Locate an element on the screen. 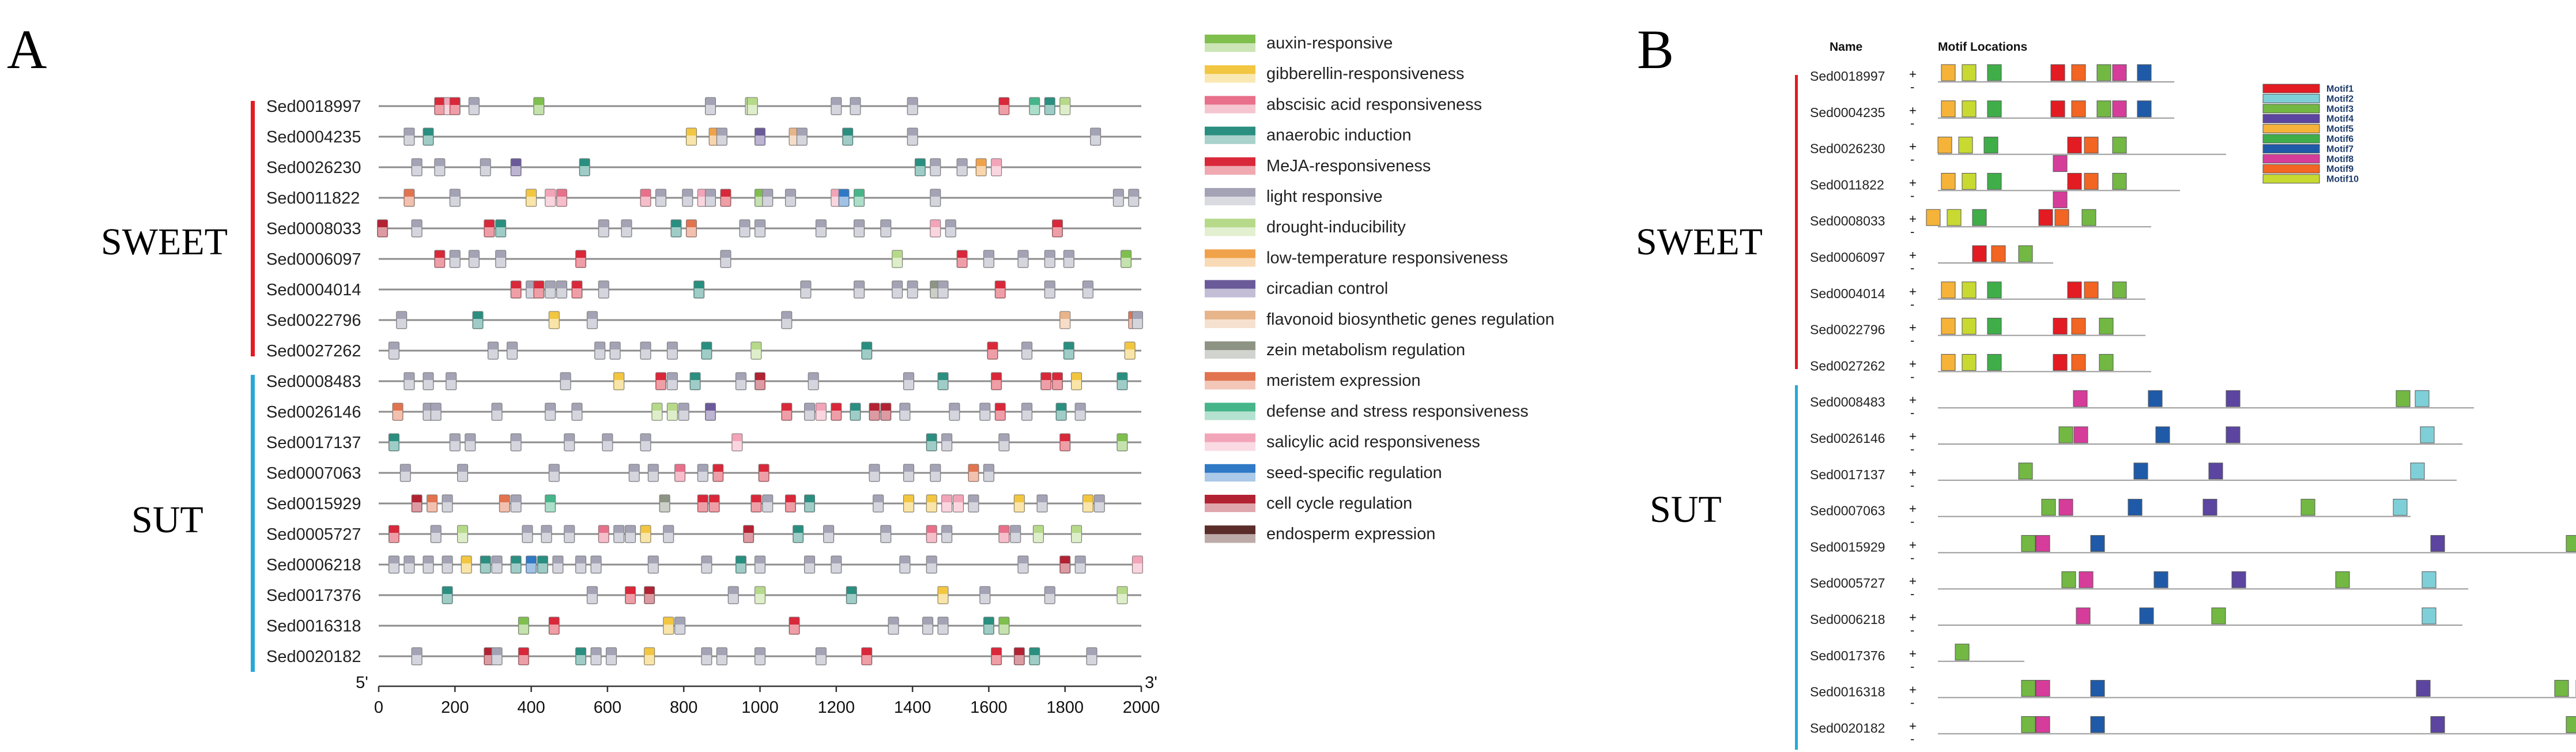 The image size is (2576, 752). panel-b-sweet-bracket is located at coordinates (1796, 222).